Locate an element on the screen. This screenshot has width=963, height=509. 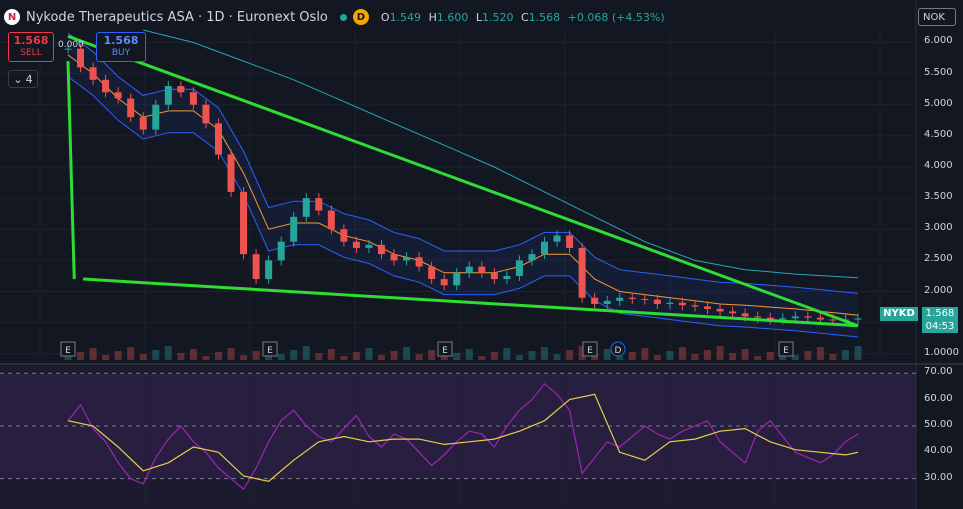
rsi-axis-tick: 60.00 is located at coordinates (938, 398).